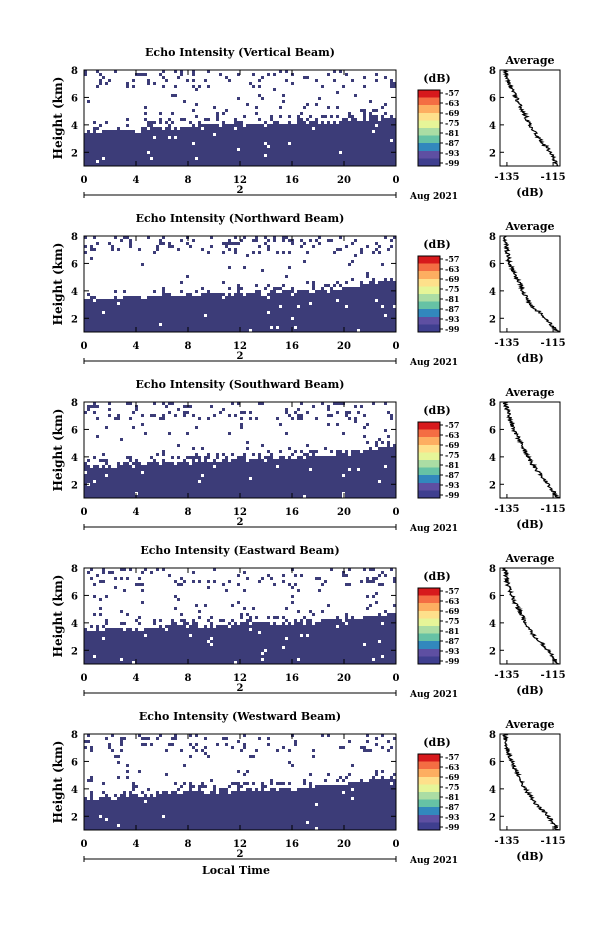 The image size is (612, 929). I want to click on profile-y-tick-label: 8, so click(492, 71).